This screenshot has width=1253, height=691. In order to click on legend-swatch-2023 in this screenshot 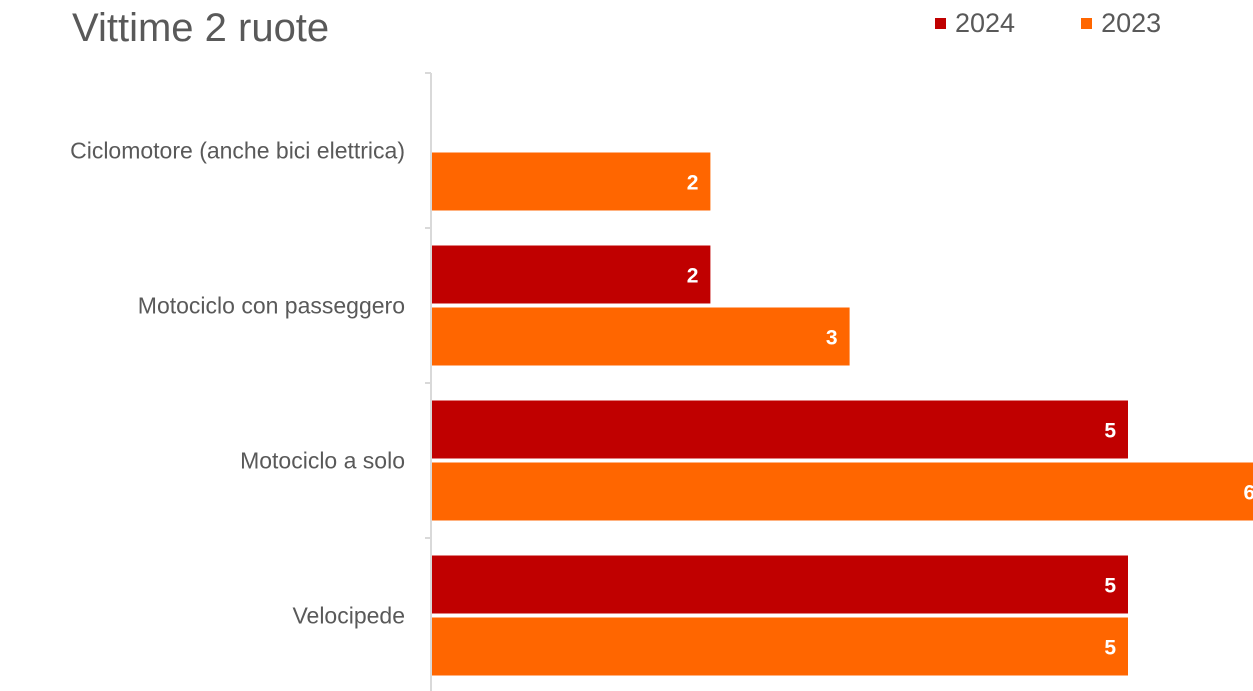, I will do `click(1087, 23)`.